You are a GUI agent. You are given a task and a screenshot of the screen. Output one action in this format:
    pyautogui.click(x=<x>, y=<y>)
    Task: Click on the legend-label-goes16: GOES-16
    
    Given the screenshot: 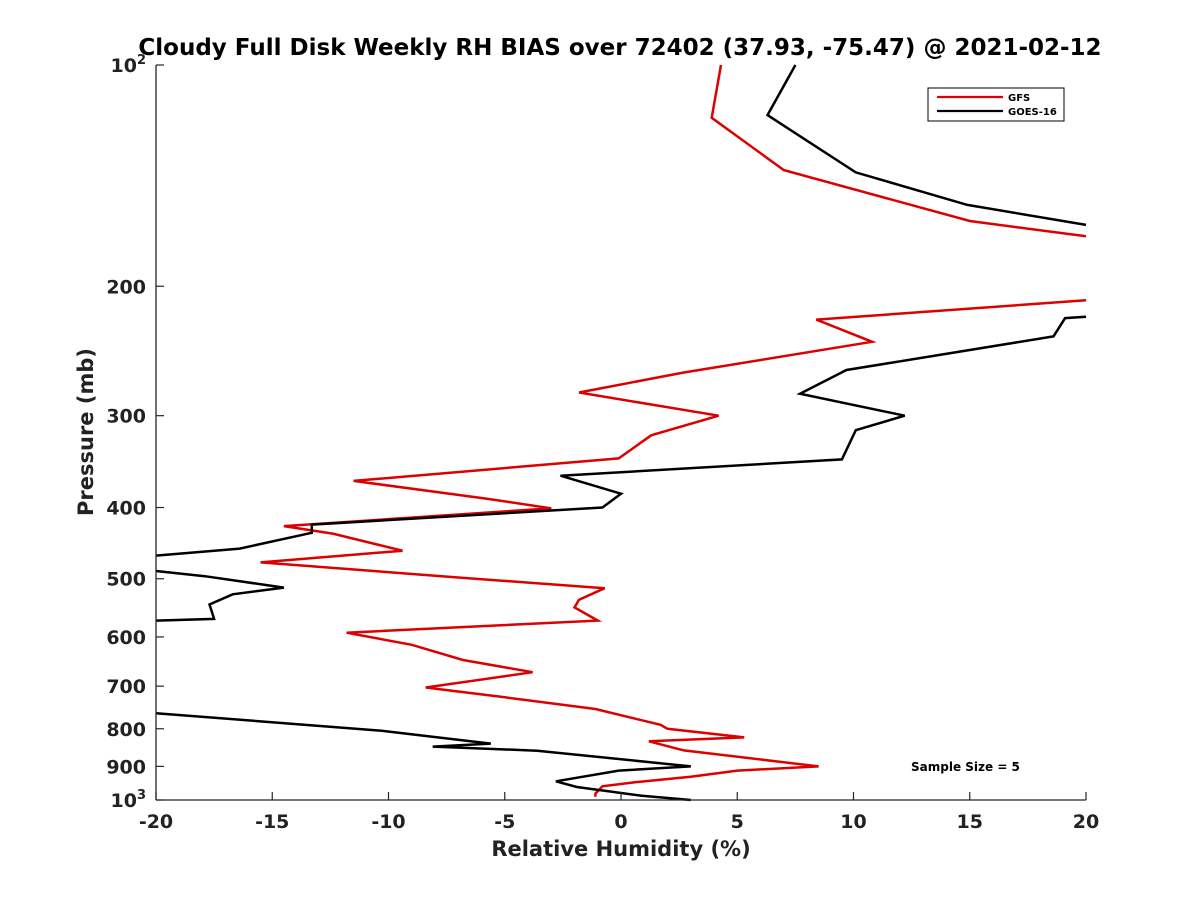 What is the action you would take?
    pyautogui.click(x=1032, y=112)
    